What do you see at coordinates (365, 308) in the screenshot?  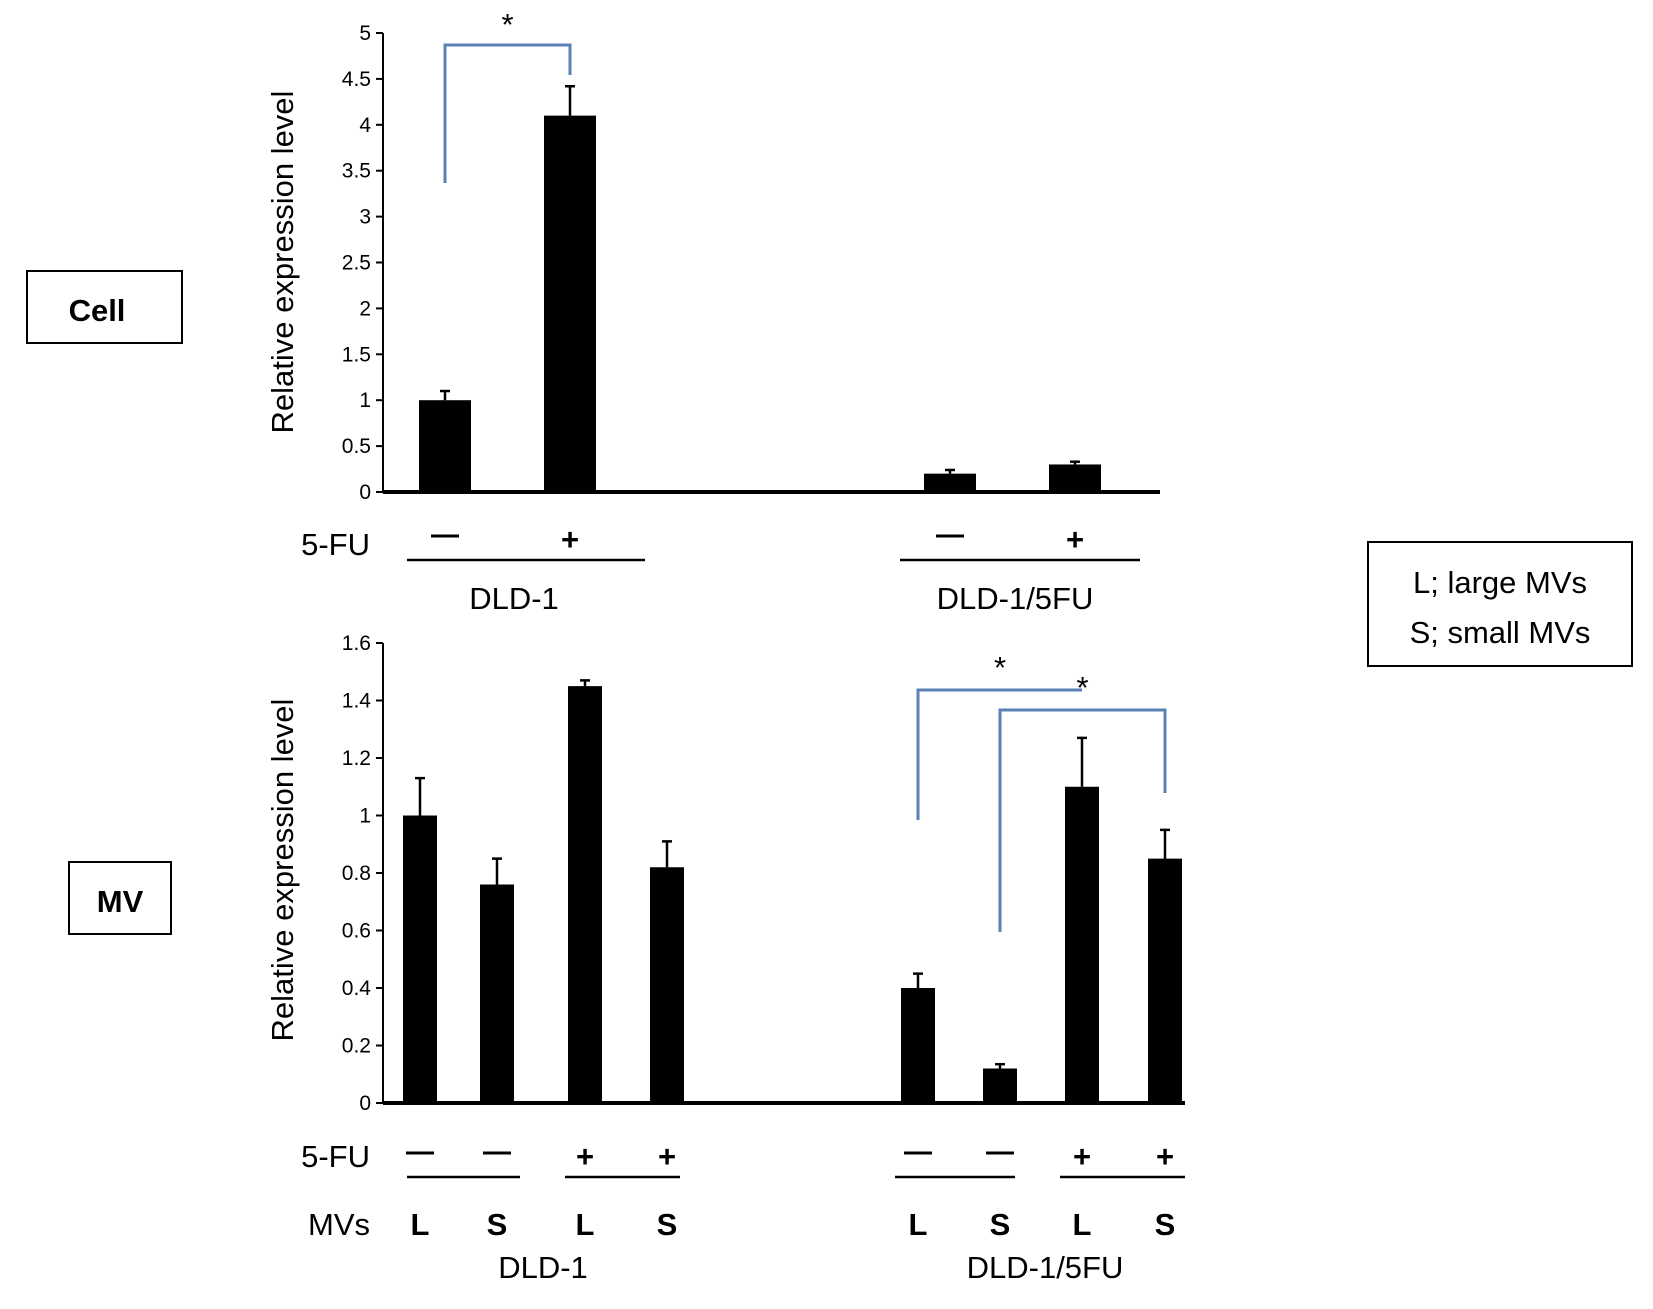 I see `y-tick-label: 2` at bounding box center [365, 308].